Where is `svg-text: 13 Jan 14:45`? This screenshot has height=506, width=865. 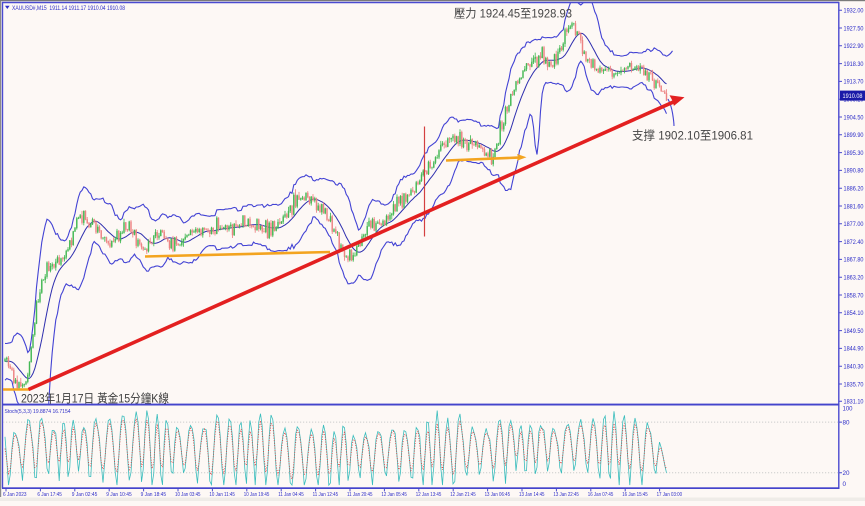
svg-text: 13 Jan 14:45 is located at coordinates (532, 495).